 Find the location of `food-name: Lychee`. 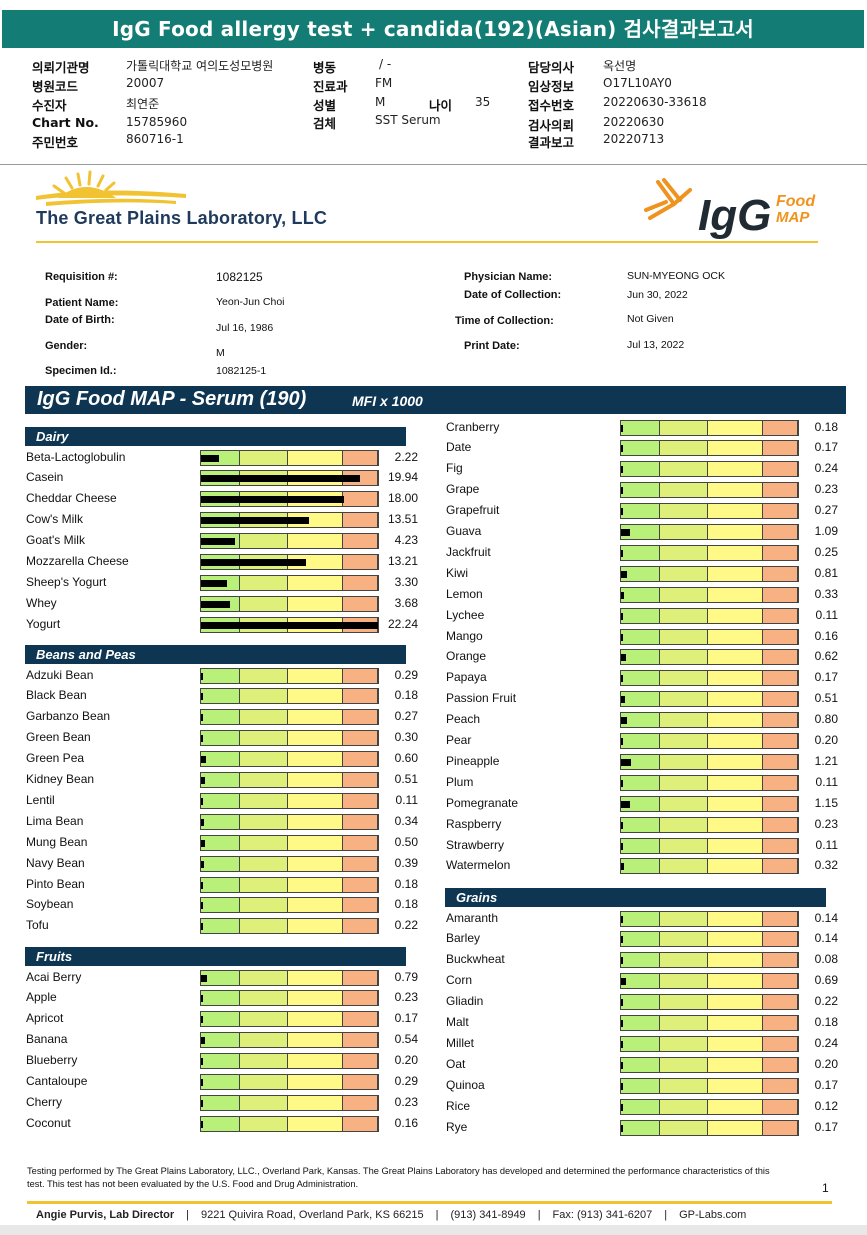

food-name: Lychee is located at coordinates (465, 614).